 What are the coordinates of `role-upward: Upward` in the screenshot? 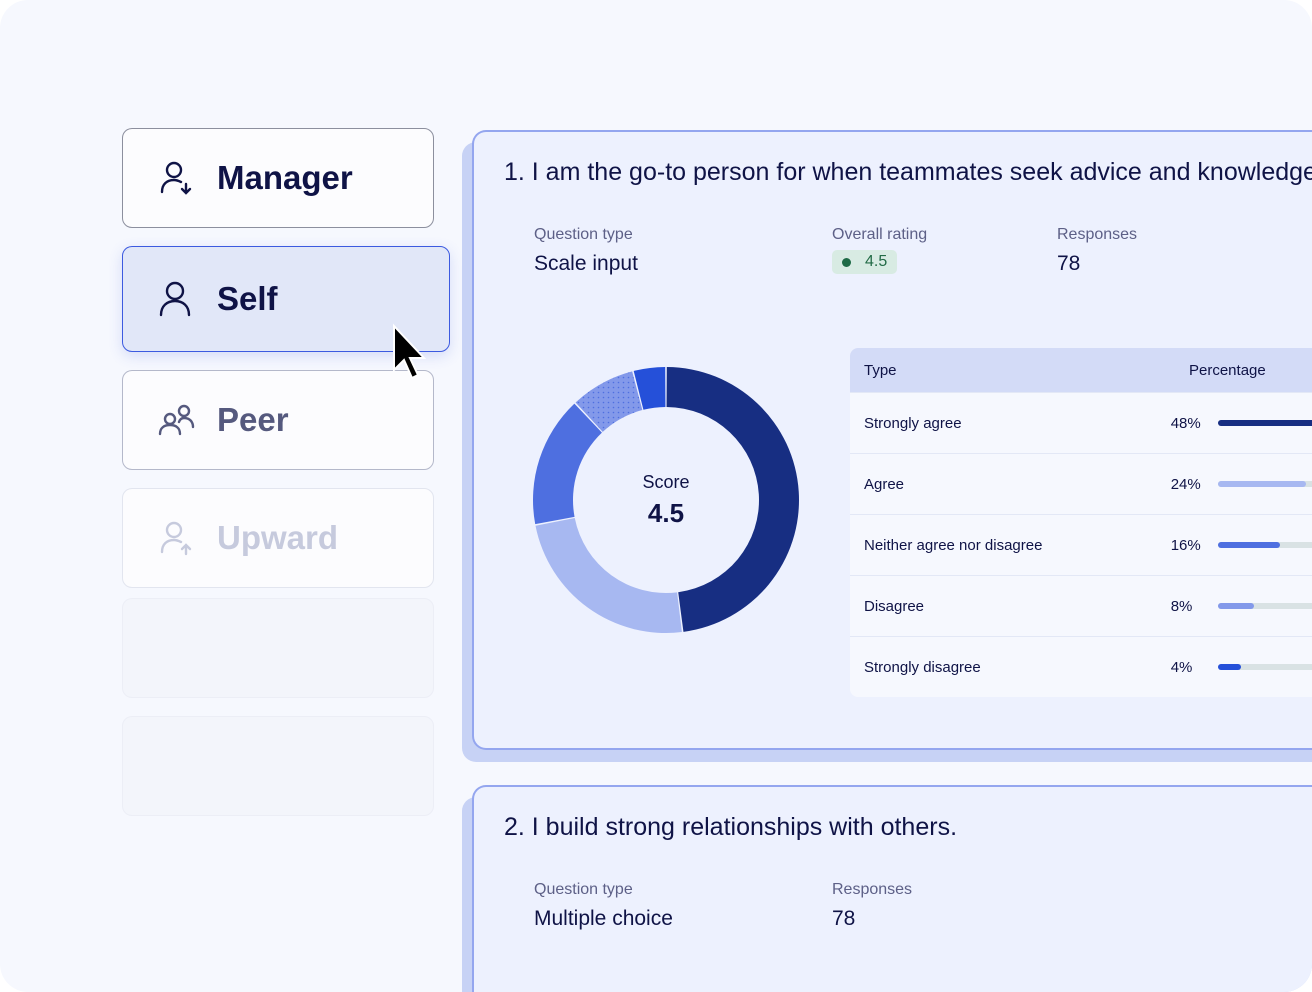 It's located at (278, 538).